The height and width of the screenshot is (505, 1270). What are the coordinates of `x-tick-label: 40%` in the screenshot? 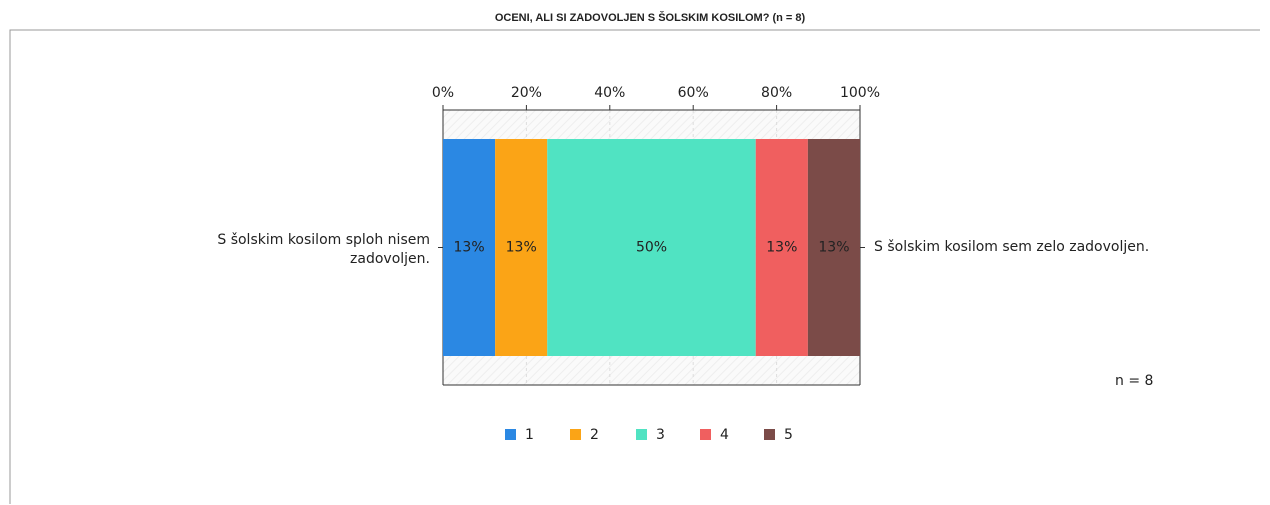 It's located at (609, 93).